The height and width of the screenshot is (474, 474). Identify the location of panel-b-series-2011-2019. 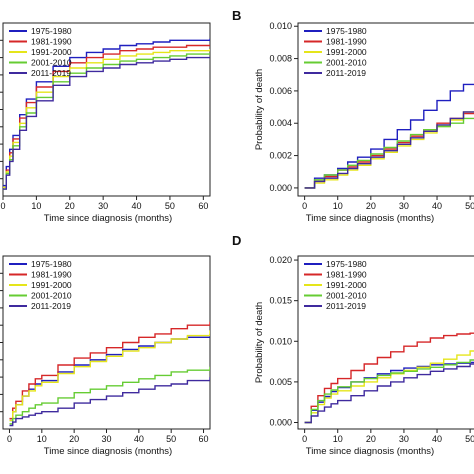
(389, 150).